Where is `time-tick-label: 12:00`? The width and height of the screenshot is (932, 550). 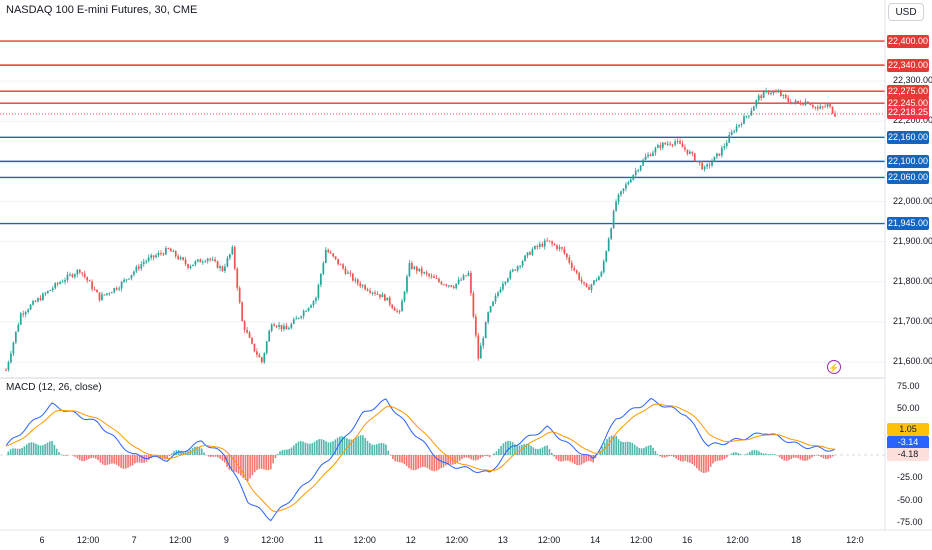 time-tick-label: 12:00 is located at coordinates (180, 540).